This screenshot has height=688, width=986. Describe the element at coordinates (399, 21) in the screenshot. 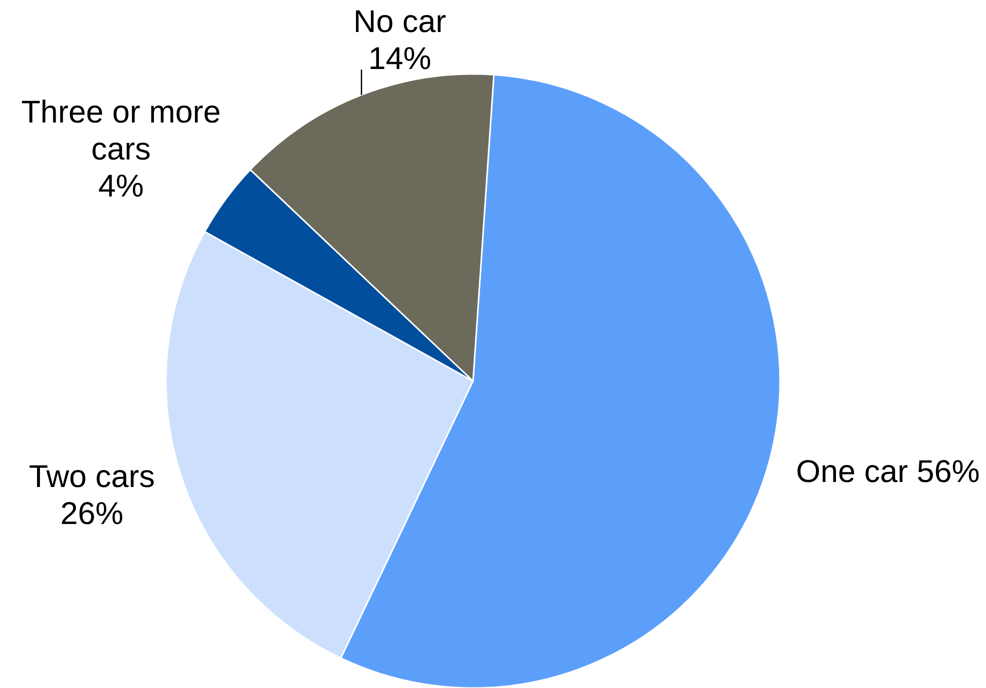

I see `slice-label: No car` at that location.